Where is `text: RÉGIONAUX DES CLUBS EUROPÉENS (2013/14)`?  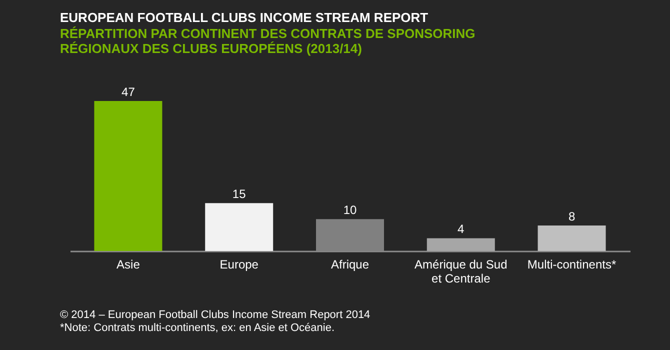
text: RÉGIONAUX DES CLUBS EUROPÉENS (2013/14) is located at coordinates (211, 48).